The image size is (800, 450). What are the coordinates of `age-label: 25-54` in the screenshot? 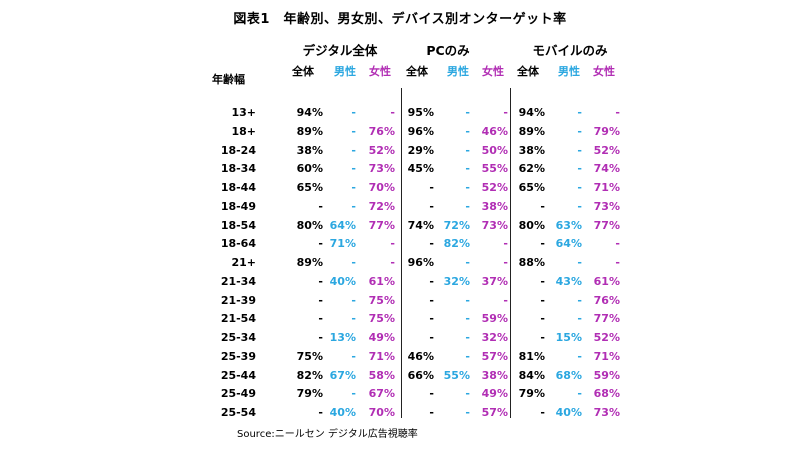 It's located at (238, 412).